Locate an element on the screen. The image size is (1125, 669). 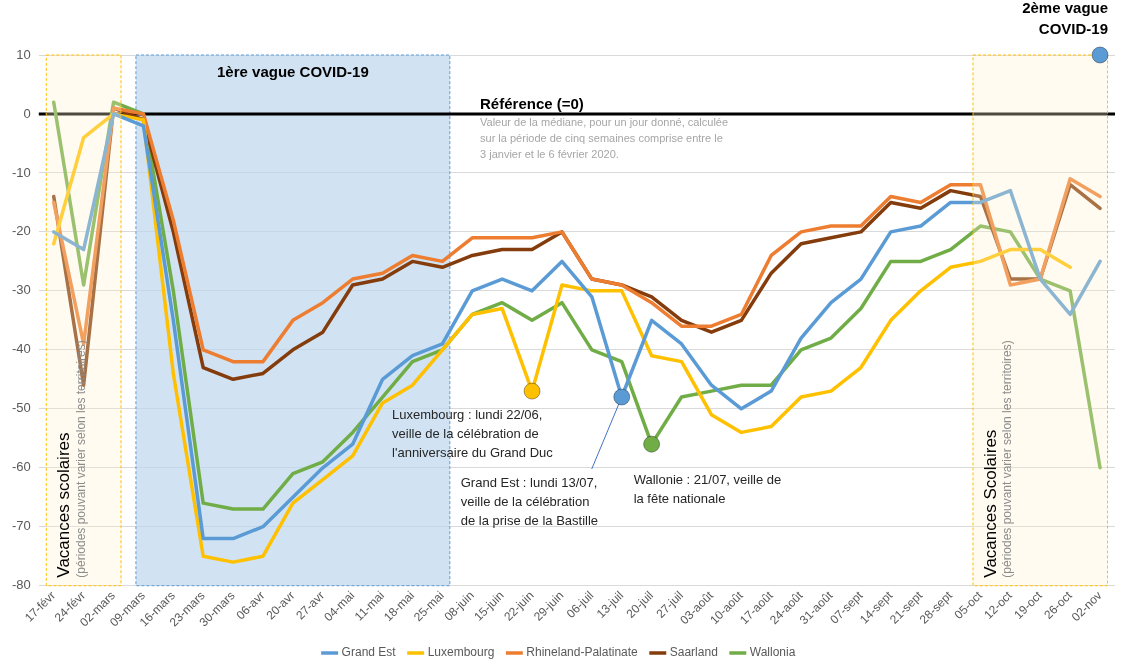
y-tick-label: -40 is located at coordinates (21, 349).